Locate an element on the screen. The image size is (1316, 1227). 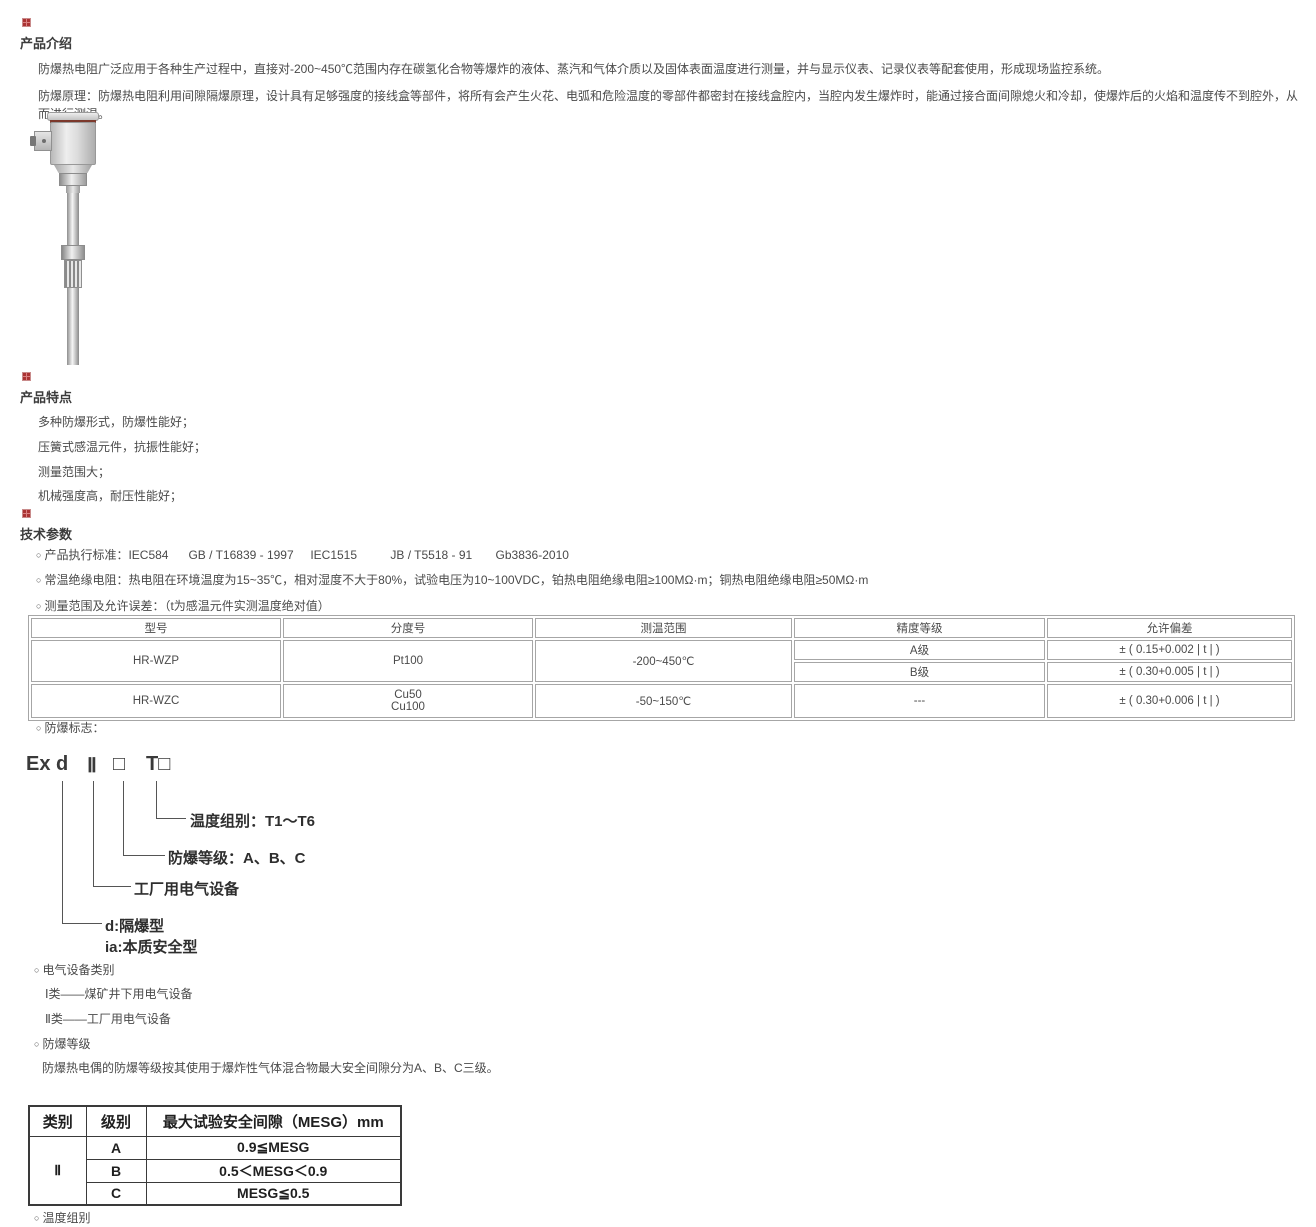
tech-title: 技术参数 is located at coordinates (46, 534).